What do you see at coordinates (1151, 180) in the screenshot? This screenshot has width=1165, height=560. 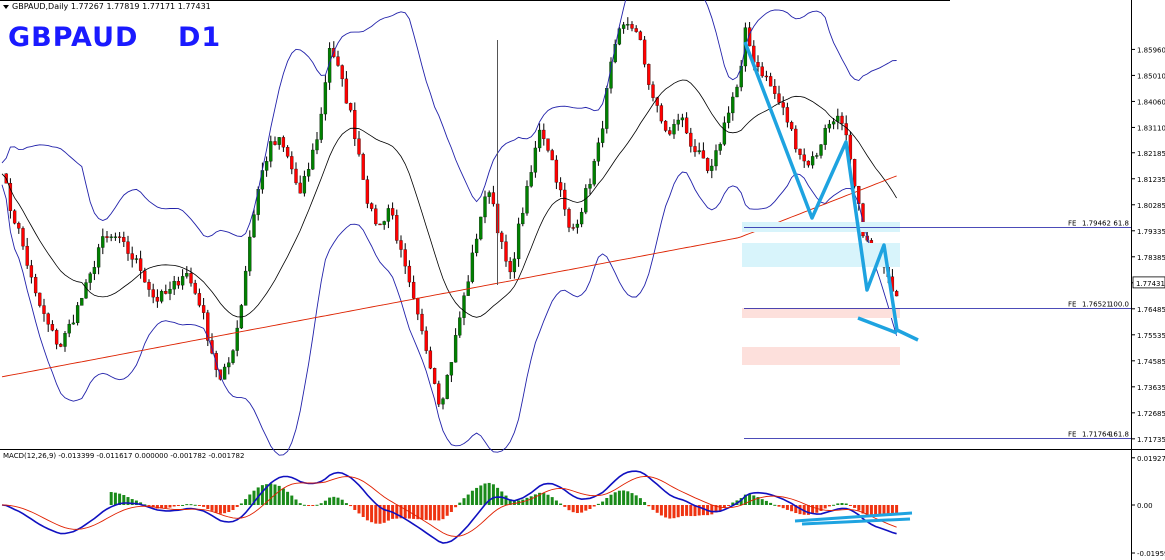 I see `price-tick-label: 1.81235` at bounding box center [1151, 180].